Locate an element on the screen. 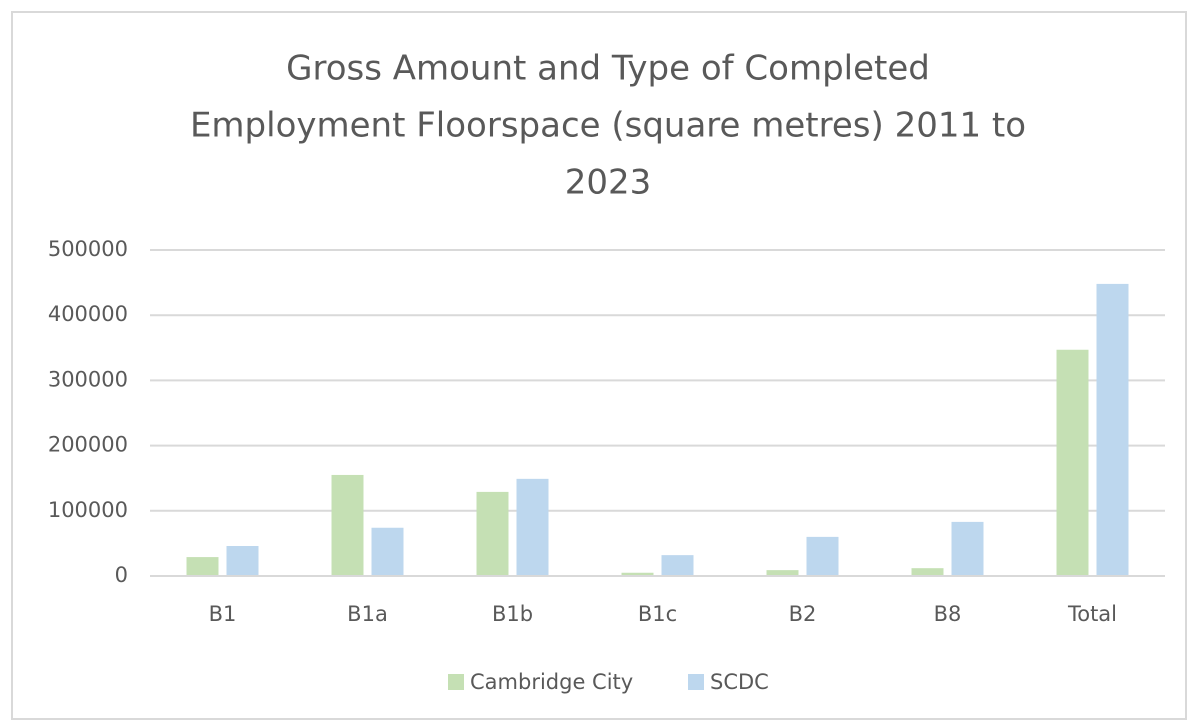 The image size is (1187, 720). y-tick-label: 500000 is located at coordinates (88, 249).